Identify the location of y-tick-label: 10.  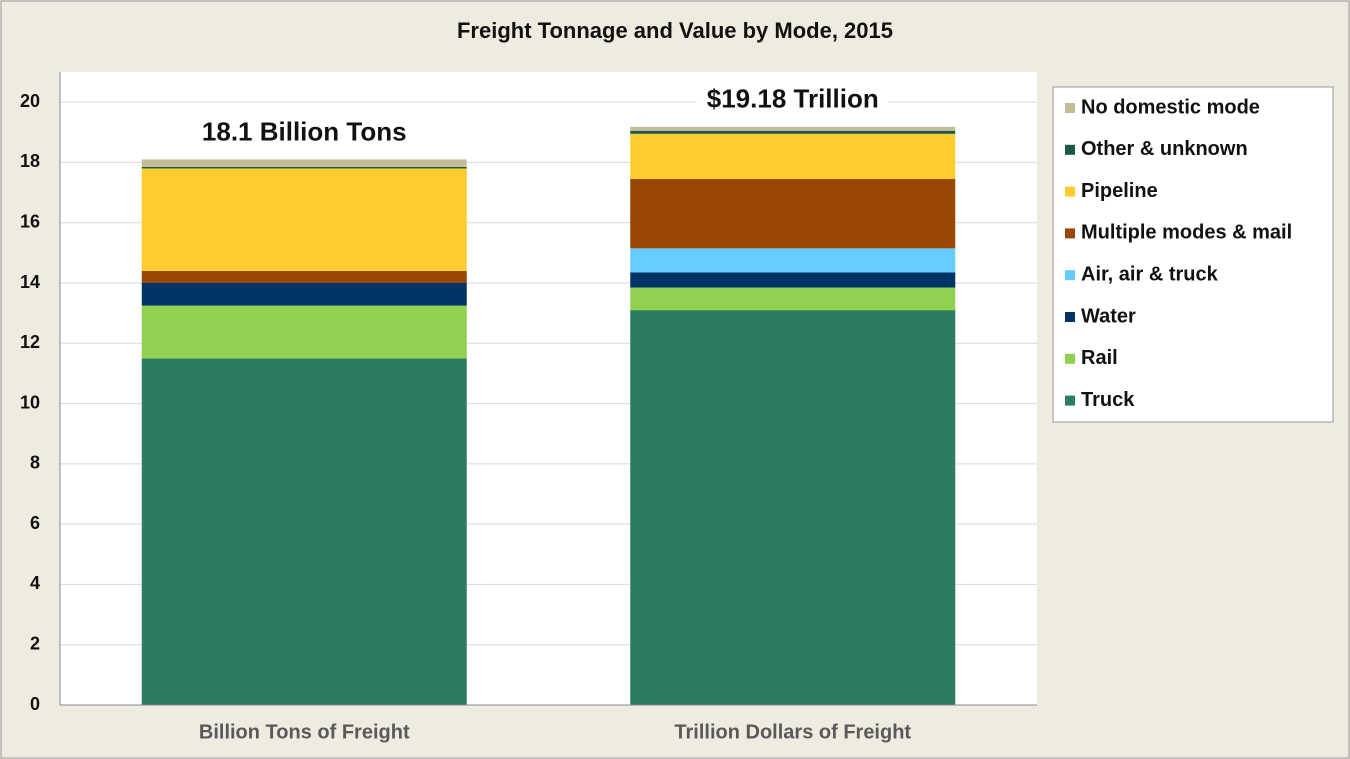
(30, 402).